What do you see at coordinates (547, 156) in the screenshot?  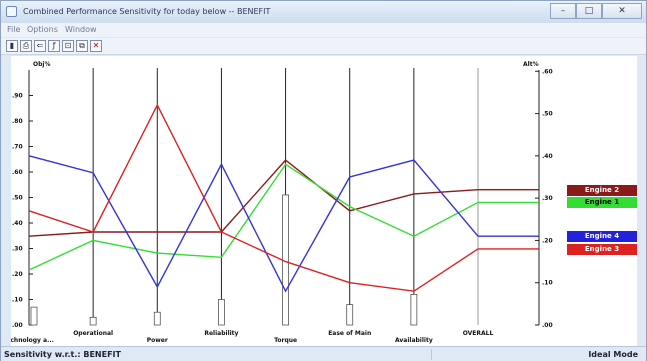 I see `right-tick-label: .40` at bounding box center [547, 156].